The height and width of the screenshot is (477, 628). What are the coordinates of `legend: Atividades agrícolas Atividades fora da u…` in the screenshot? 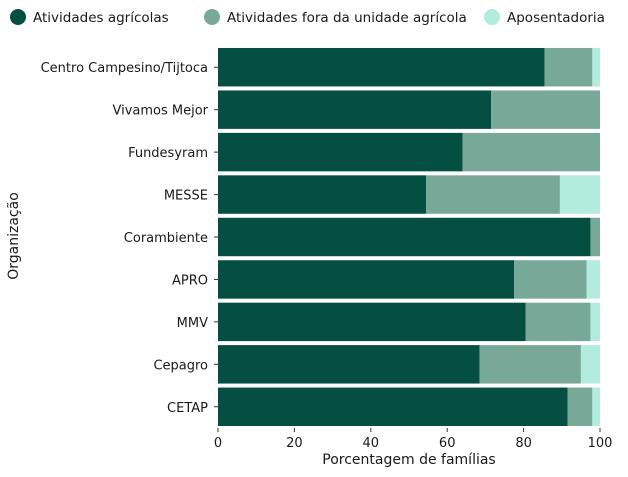 It's located at (307, 17).